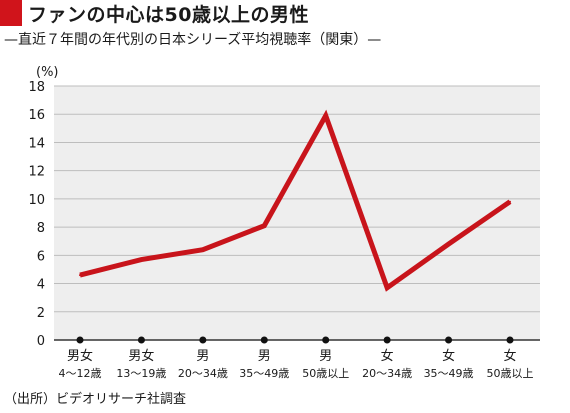 The width and height of the screenshot is (570, 413). What do you see at coordinates (41, 313) in the screenshot?
I see `y-tick-label: 2` at bounding box center [41, 313].